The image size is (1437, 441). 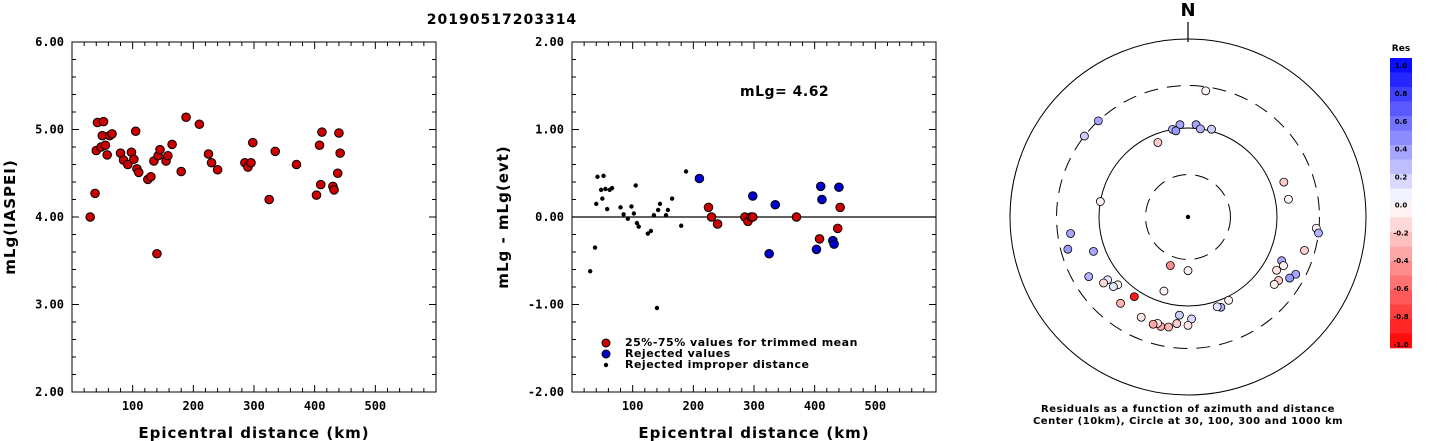 I want to click on x-tick-label: 100, so click(x=133, y=406).